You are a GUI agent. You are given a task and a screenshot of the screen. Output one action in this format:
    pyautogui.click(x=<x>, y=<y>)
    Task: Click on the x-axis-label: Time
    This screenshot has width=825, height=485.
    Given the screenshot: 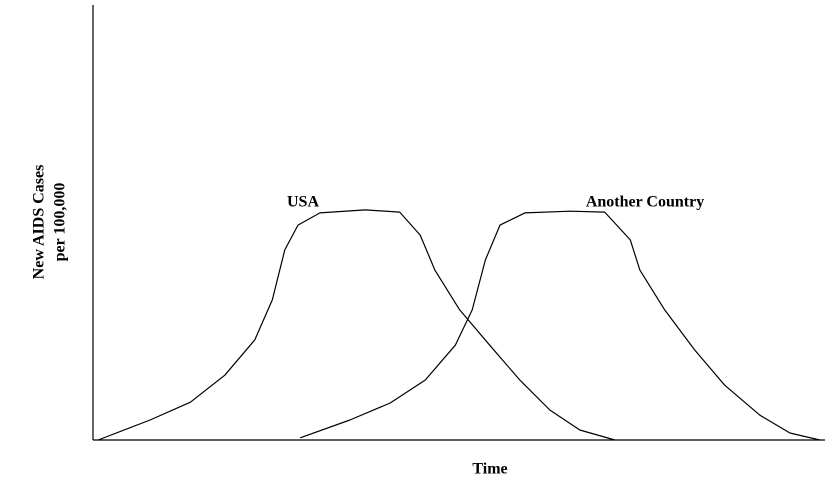 What is the action you would take?
    pyautogui.click(x=489, y=469)
    